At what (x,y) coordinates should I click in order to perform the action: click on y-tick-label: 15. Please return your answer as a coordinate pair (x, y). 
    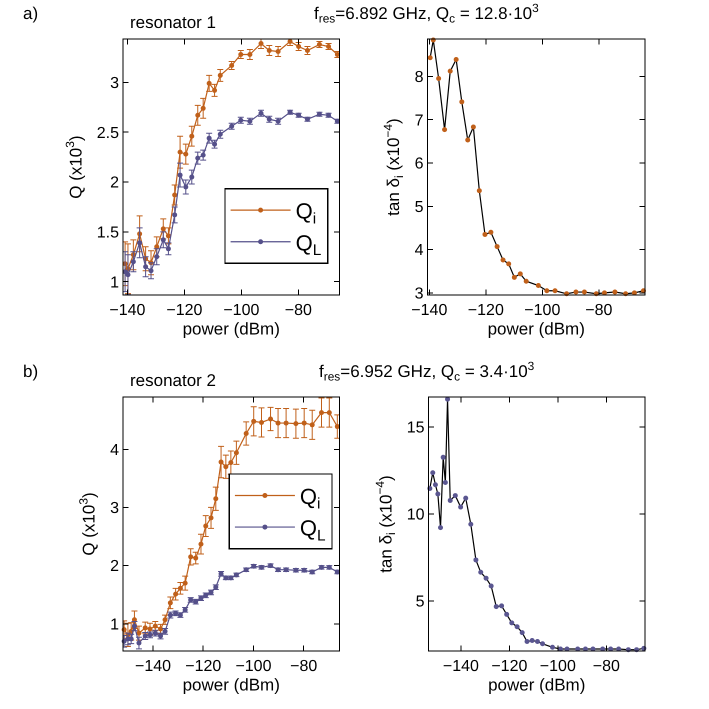
    Looking at the image, I should click on (415, 428).